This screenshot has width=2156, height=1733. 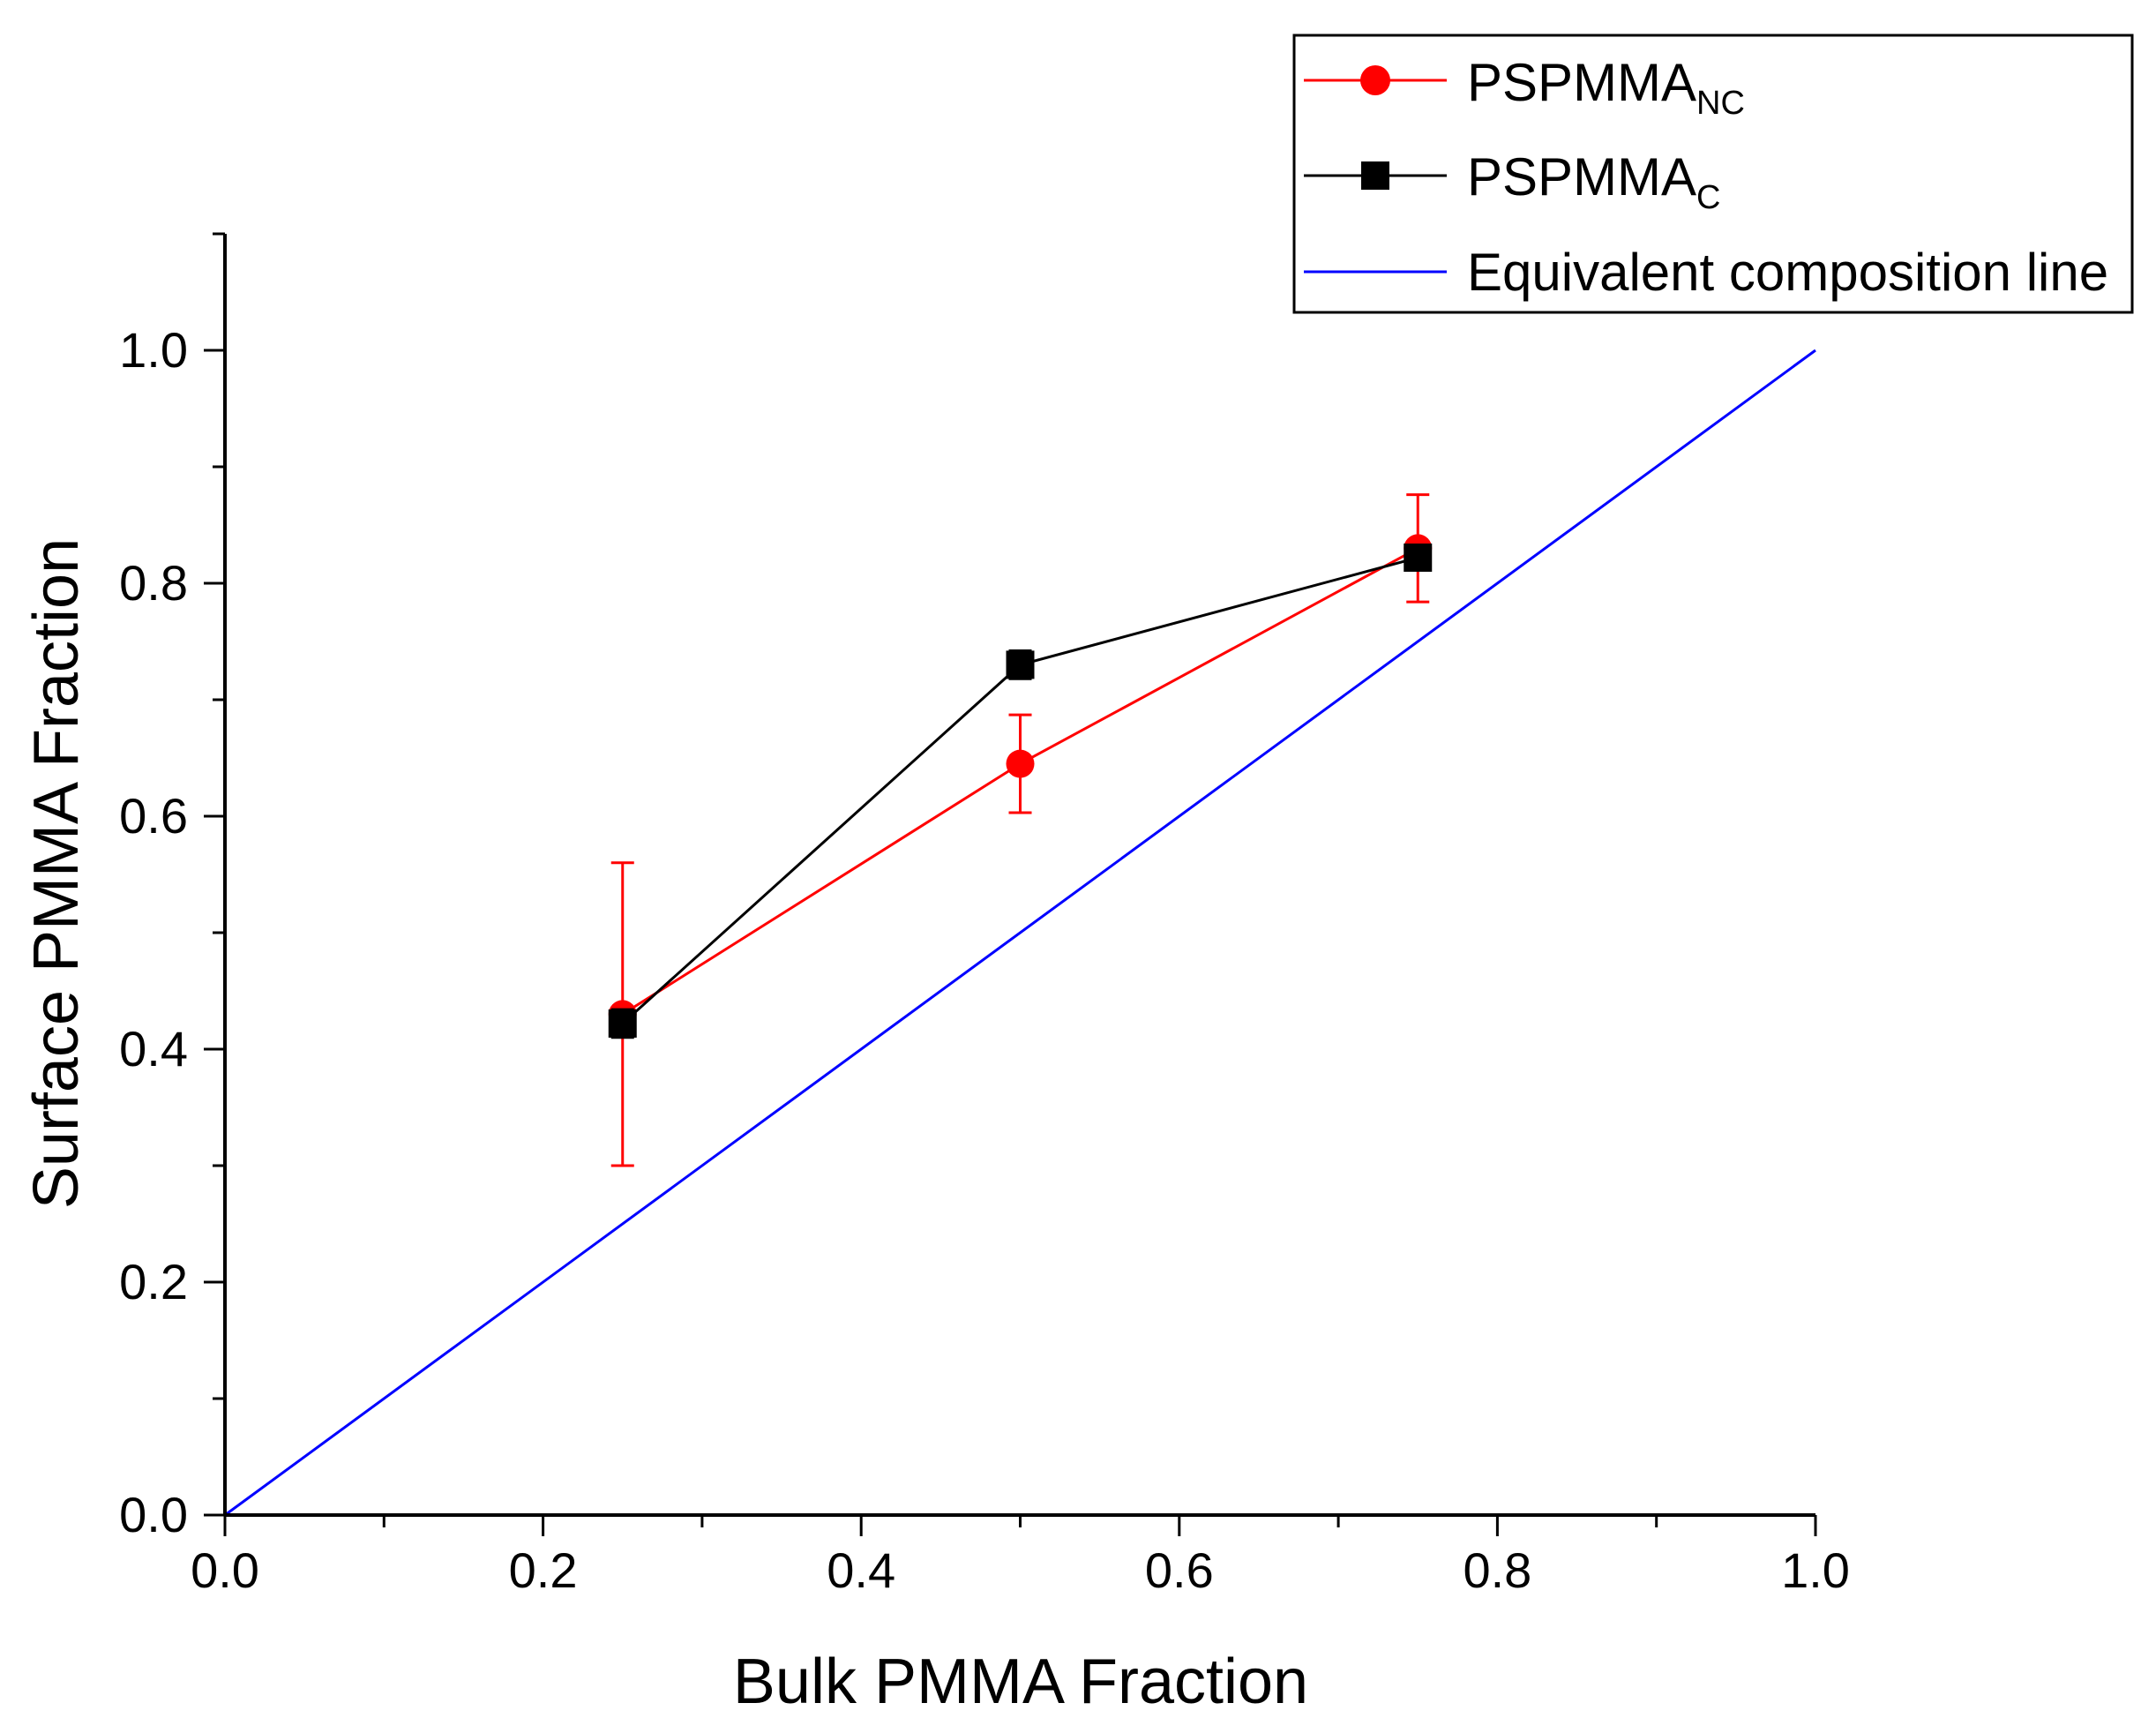 What do you see at coordinates (1581, 176) in the screenshot?
I see `legend-label-pspmma-c-main: PSPMMA` at bounding box center [1581, 176].